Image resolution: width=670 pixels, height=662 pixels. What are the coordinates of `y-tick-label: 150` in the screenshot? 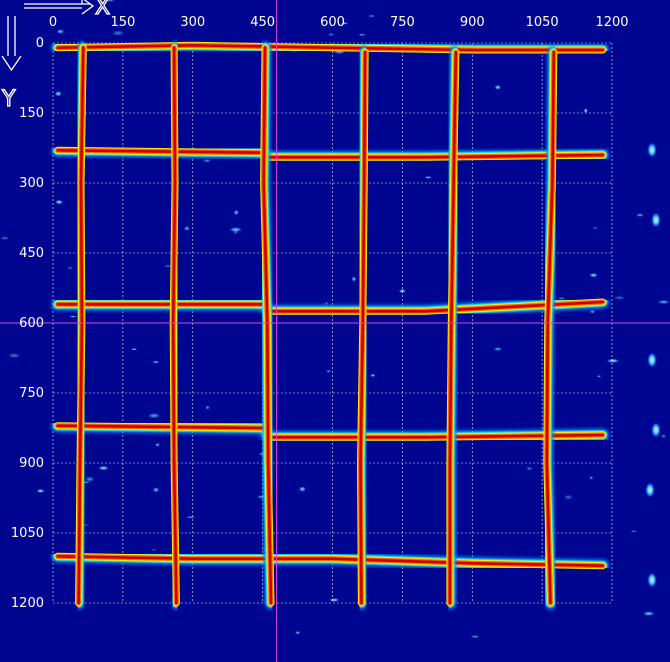 It's located at (31, 113).